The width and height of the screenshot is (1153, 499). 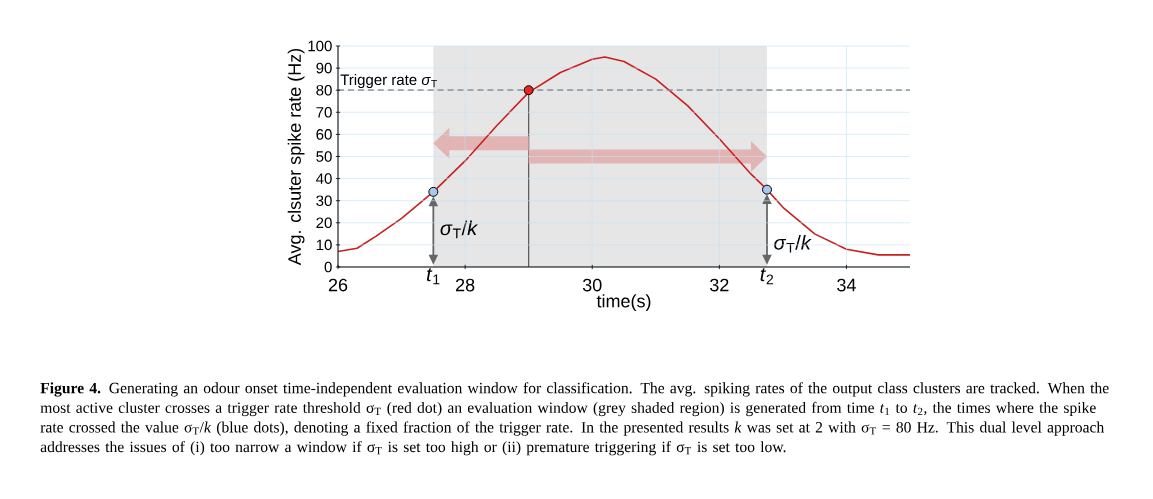 I want to click on text: t$_{2}$, so click(x=767, y=276).